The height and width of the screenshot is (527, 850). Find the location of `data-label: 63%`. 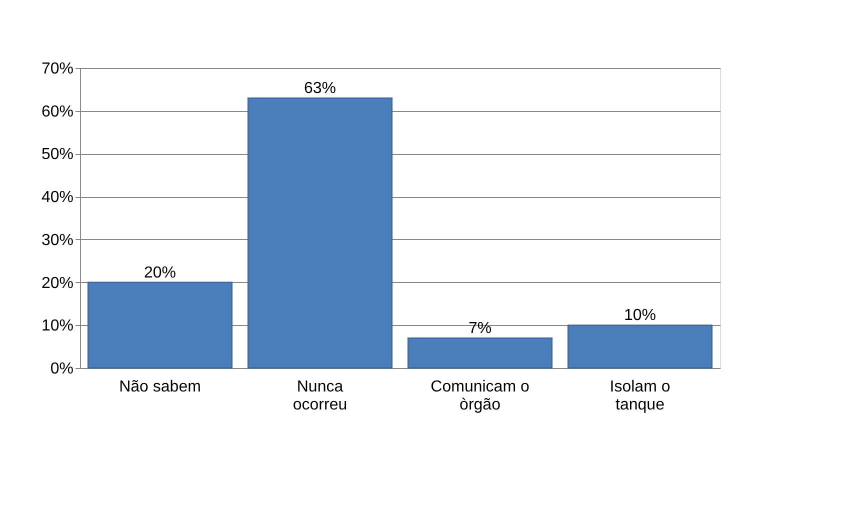

data-label: 63% is located at coordinates (320, 88).